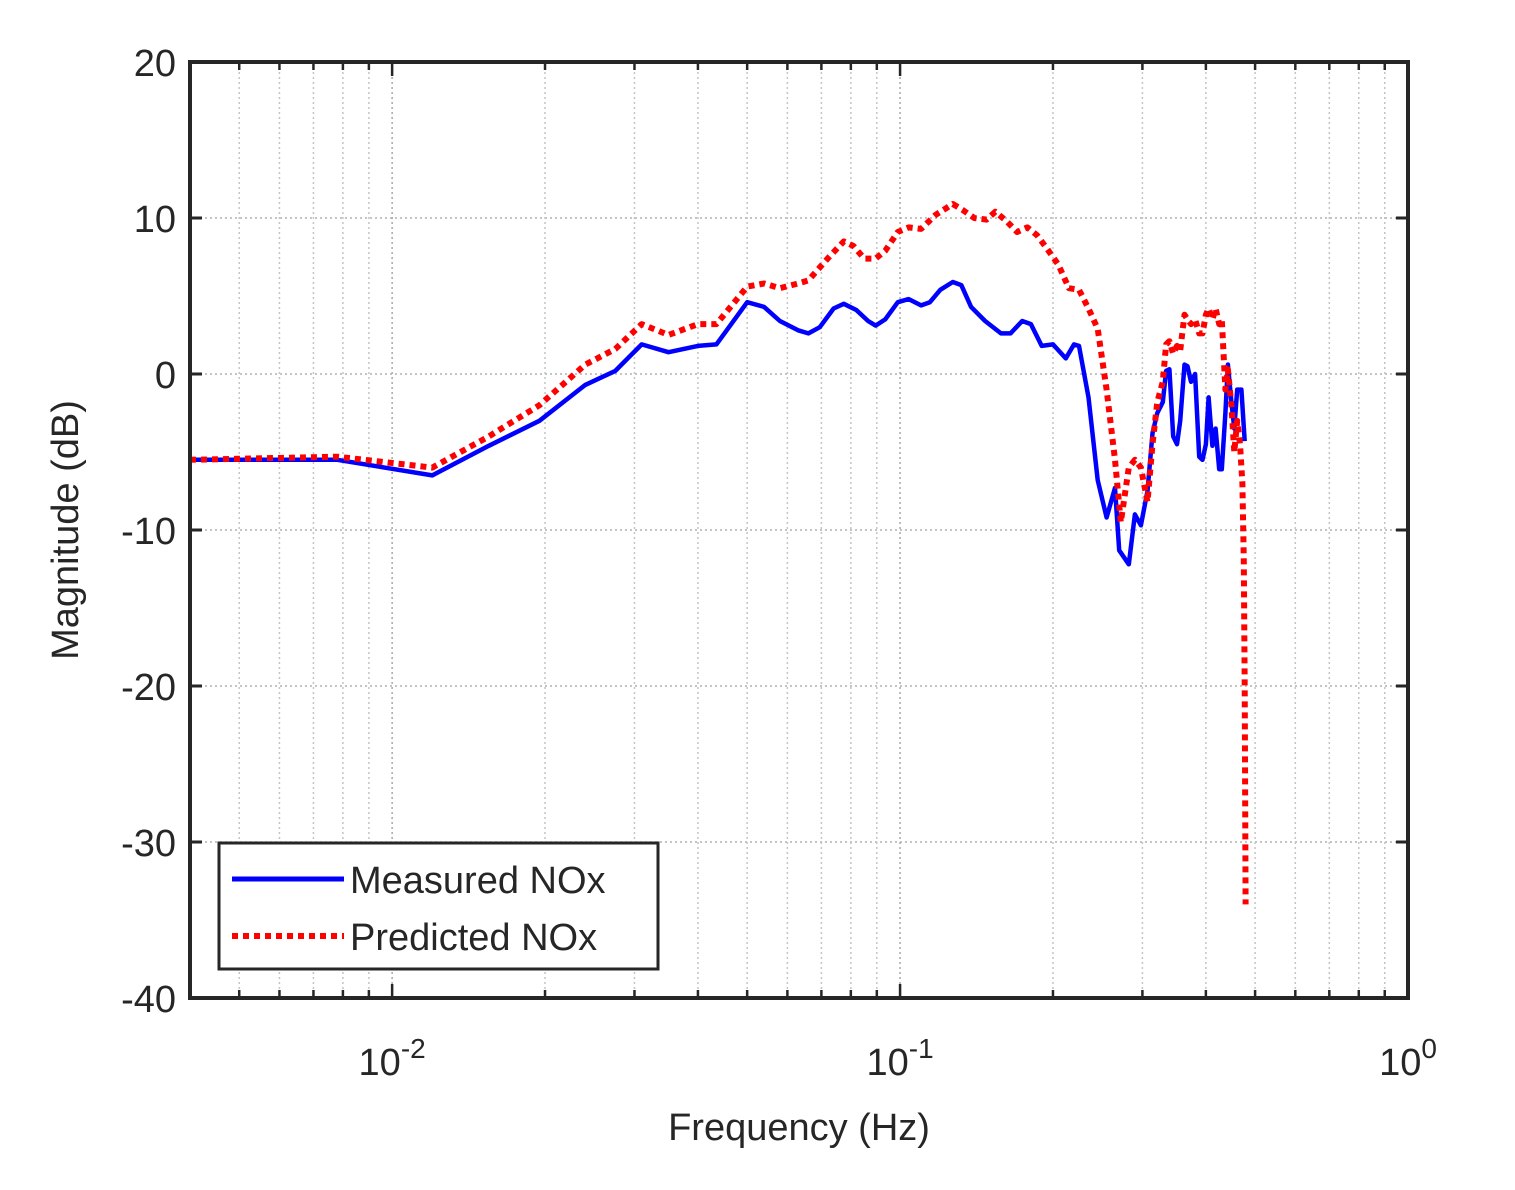 This screenshot has width=1515, height=1190. Describe the element at coordinates (66, 530) in the screenshot. I see `y-axis-label: Magnitude (dB)` at that location.